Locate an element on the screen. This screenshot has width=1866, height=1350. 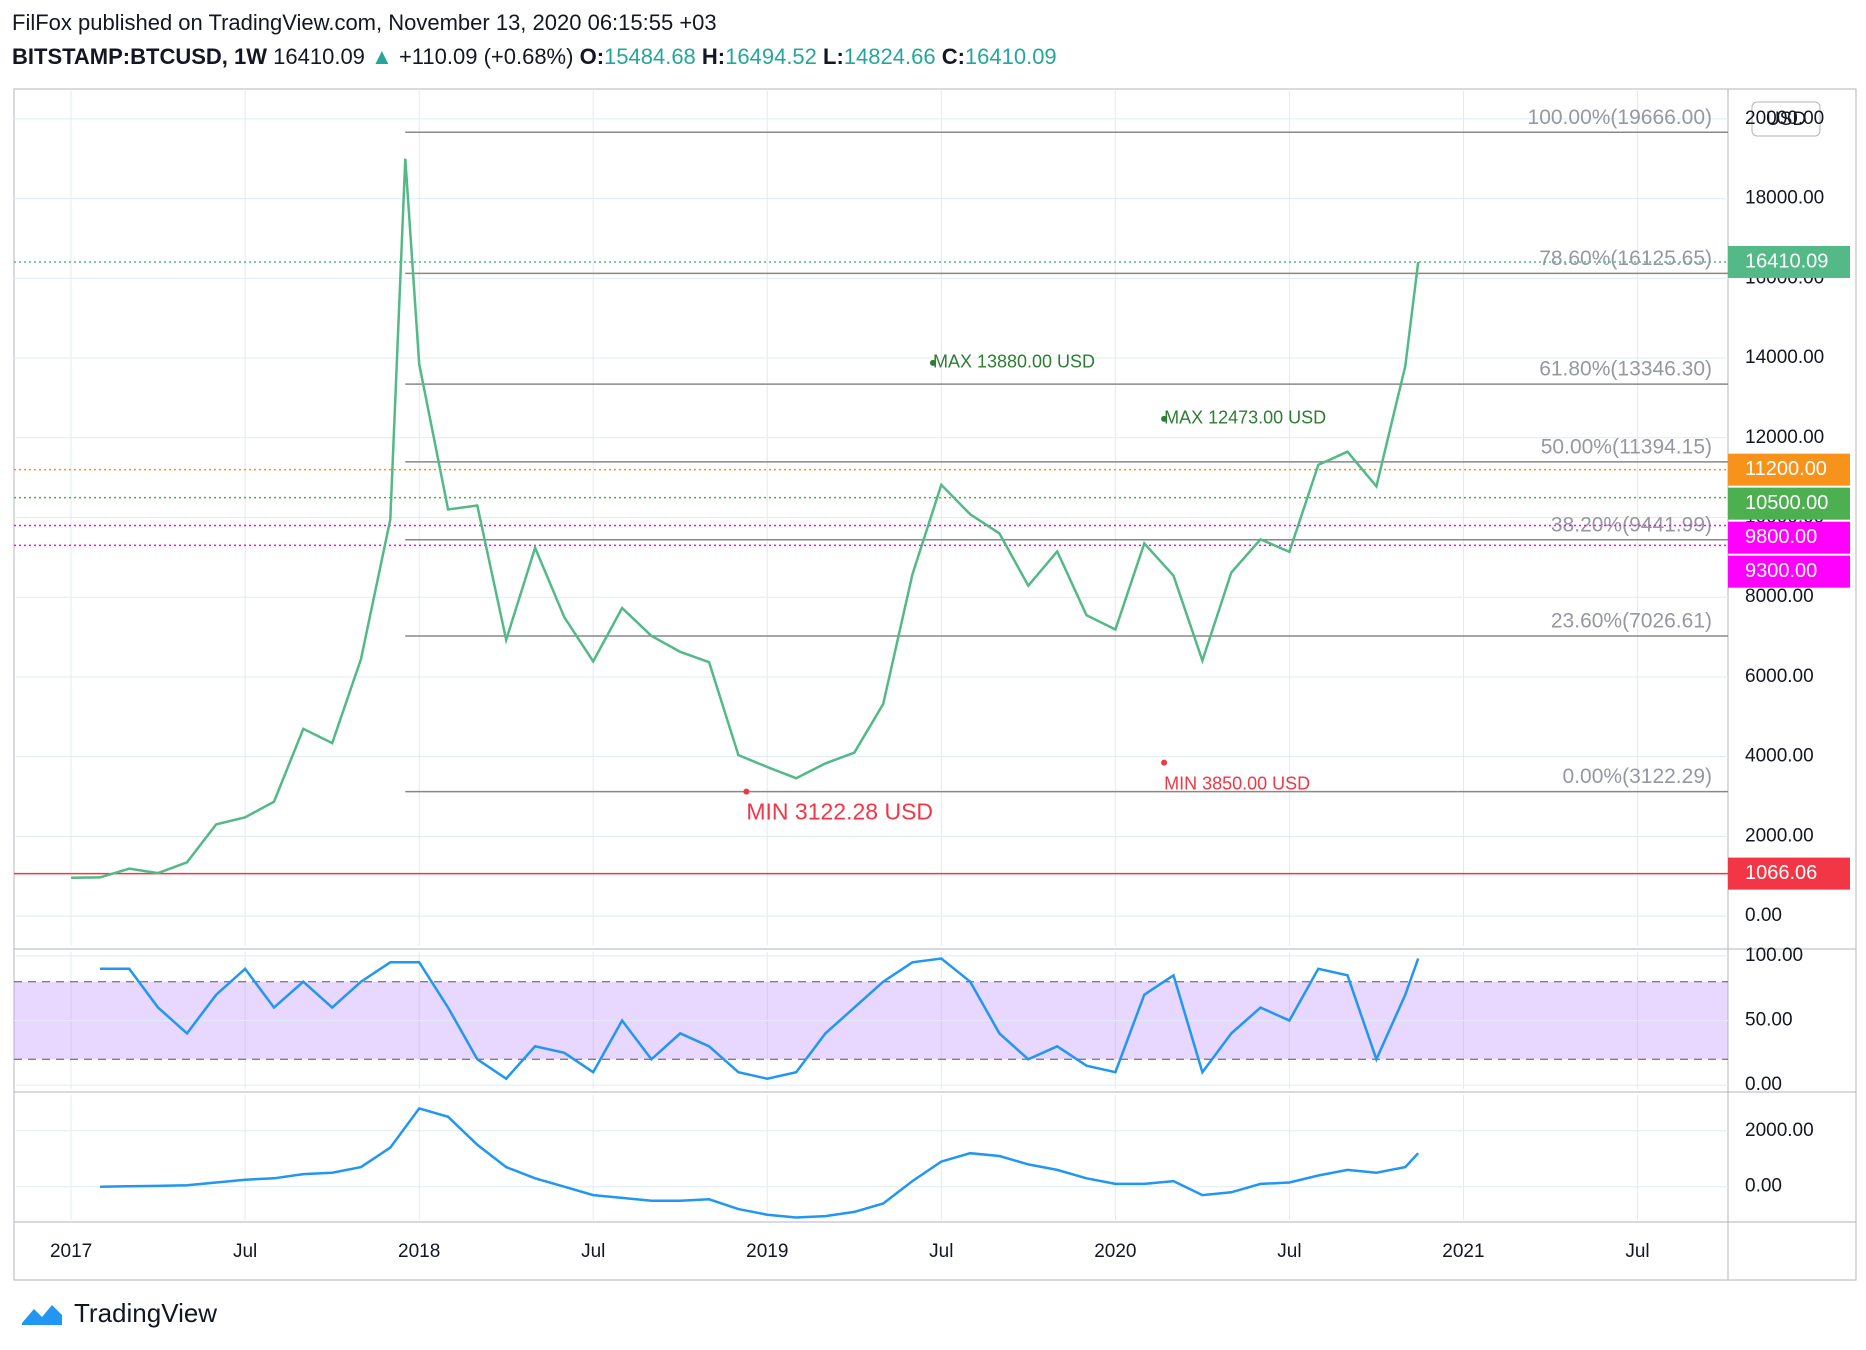
fib-label: 0.00%(3122.29) is located at coordinates (1637, 776).